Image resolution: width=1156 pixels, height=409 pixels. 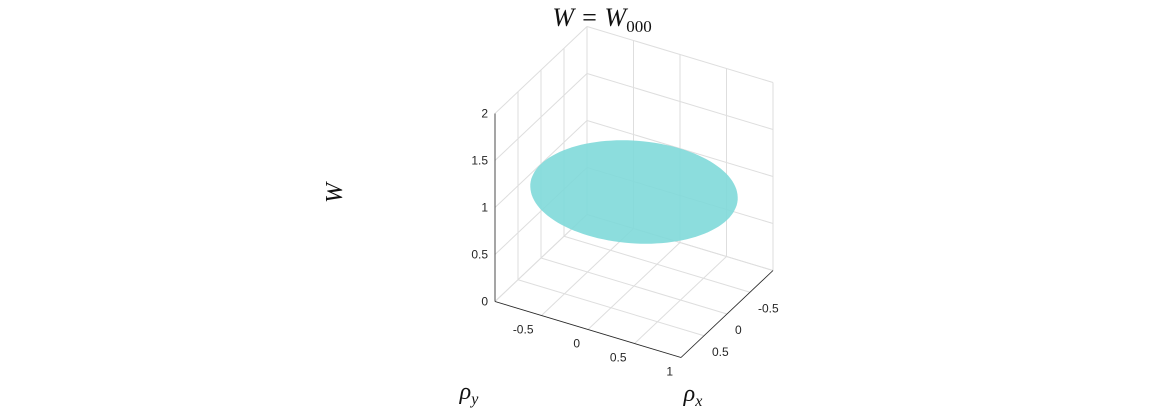 I want to click on surface-disk, so click(x=634, y=192).